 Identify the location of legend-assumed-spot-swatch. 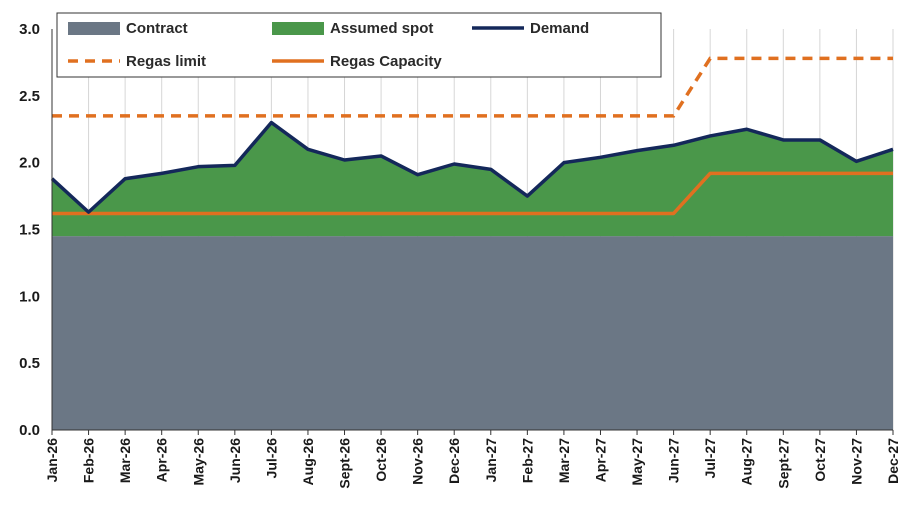
(298, 28).